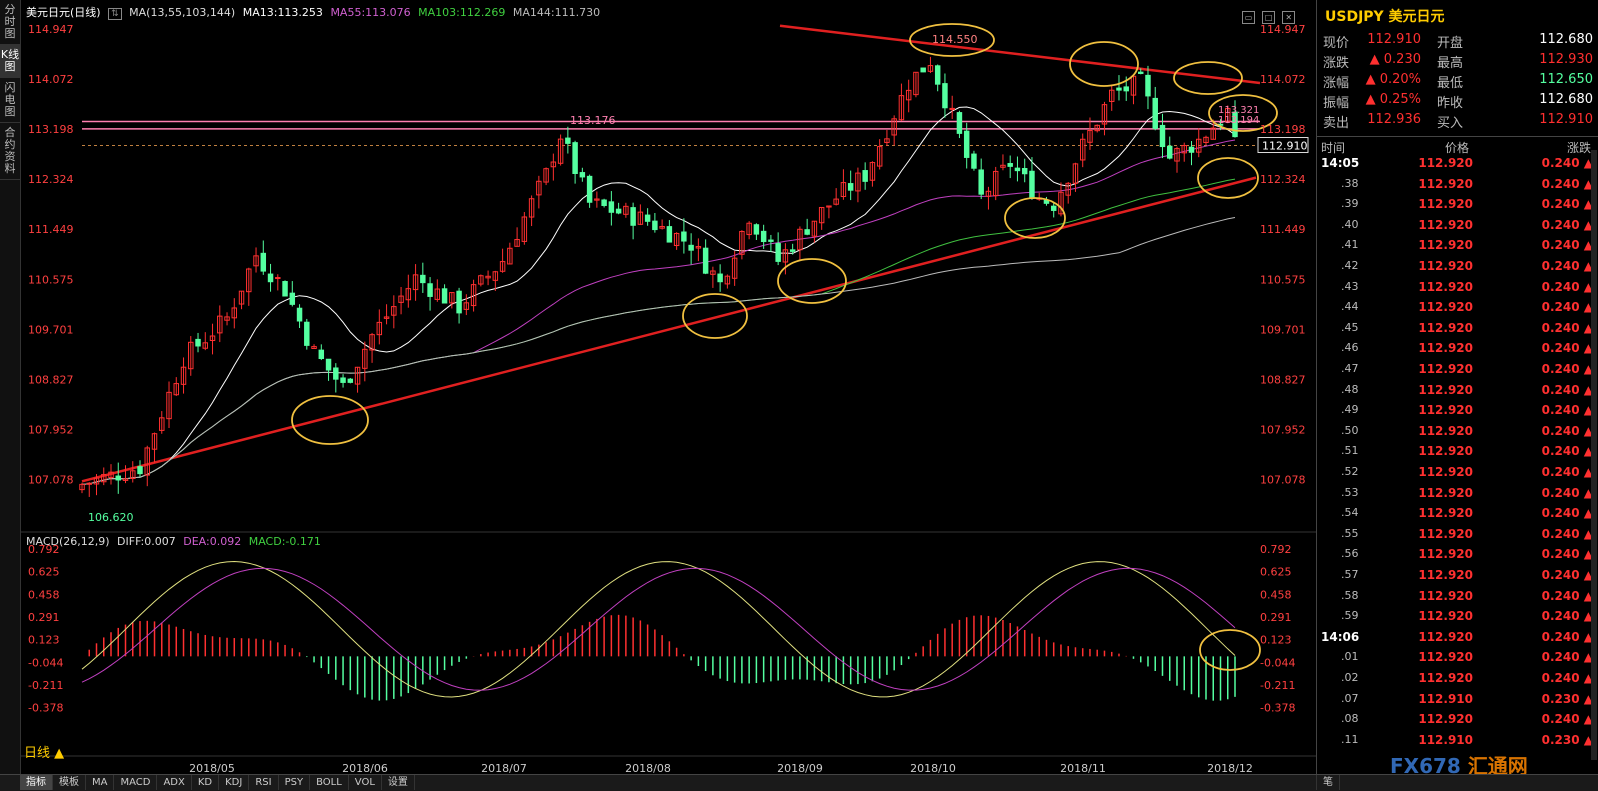  Describe the element at coordinates (799, 782) in the screenshot. I see `indicator-tab-bar: 指标 模板 MA MACD ADX KD KDJ RSI PSY BOLL VOL 设置 笔` at that location.